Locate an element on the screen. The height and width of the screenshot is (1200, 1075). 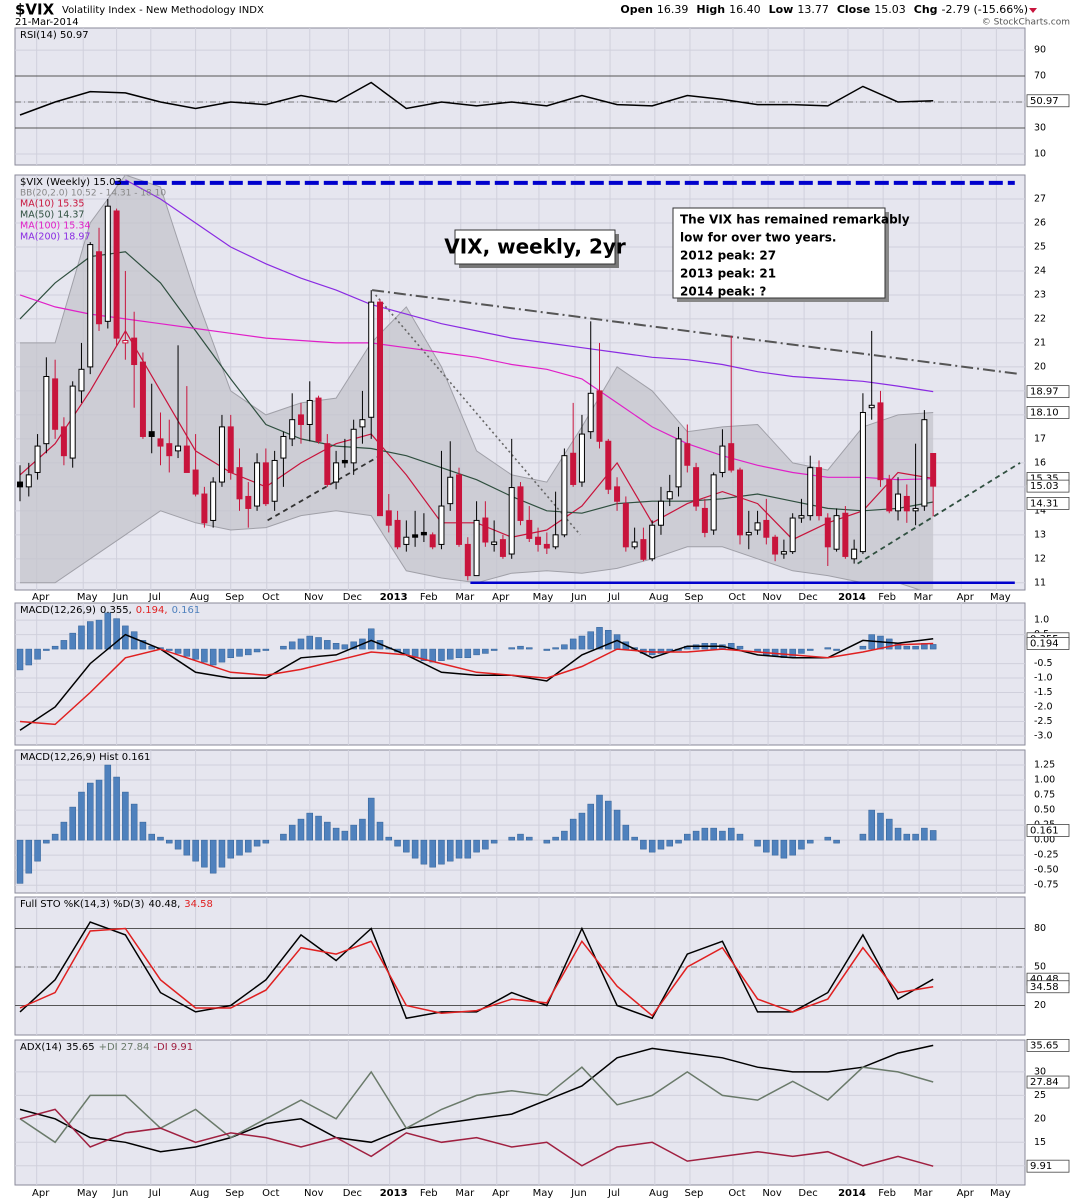
y-tick-label: 13 is located at coordinates (1040, 534).